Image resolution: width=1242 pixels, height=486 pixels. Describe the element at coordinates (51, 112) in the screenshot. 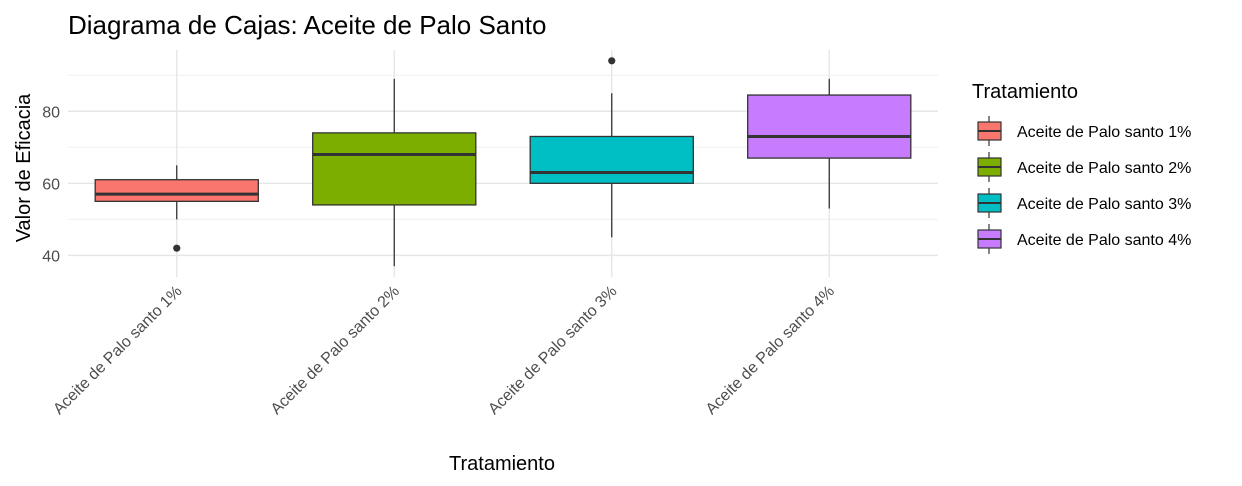

I see `y-tick-label: 80` at that location.